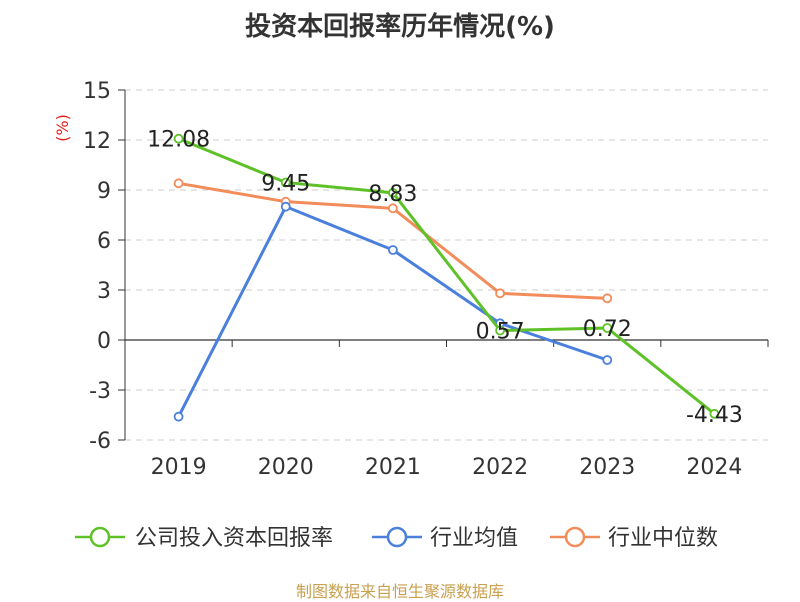 The height and width of the screenshot is (602, 800). I want to click on x-tick-label: 2020, so click(286, 467).